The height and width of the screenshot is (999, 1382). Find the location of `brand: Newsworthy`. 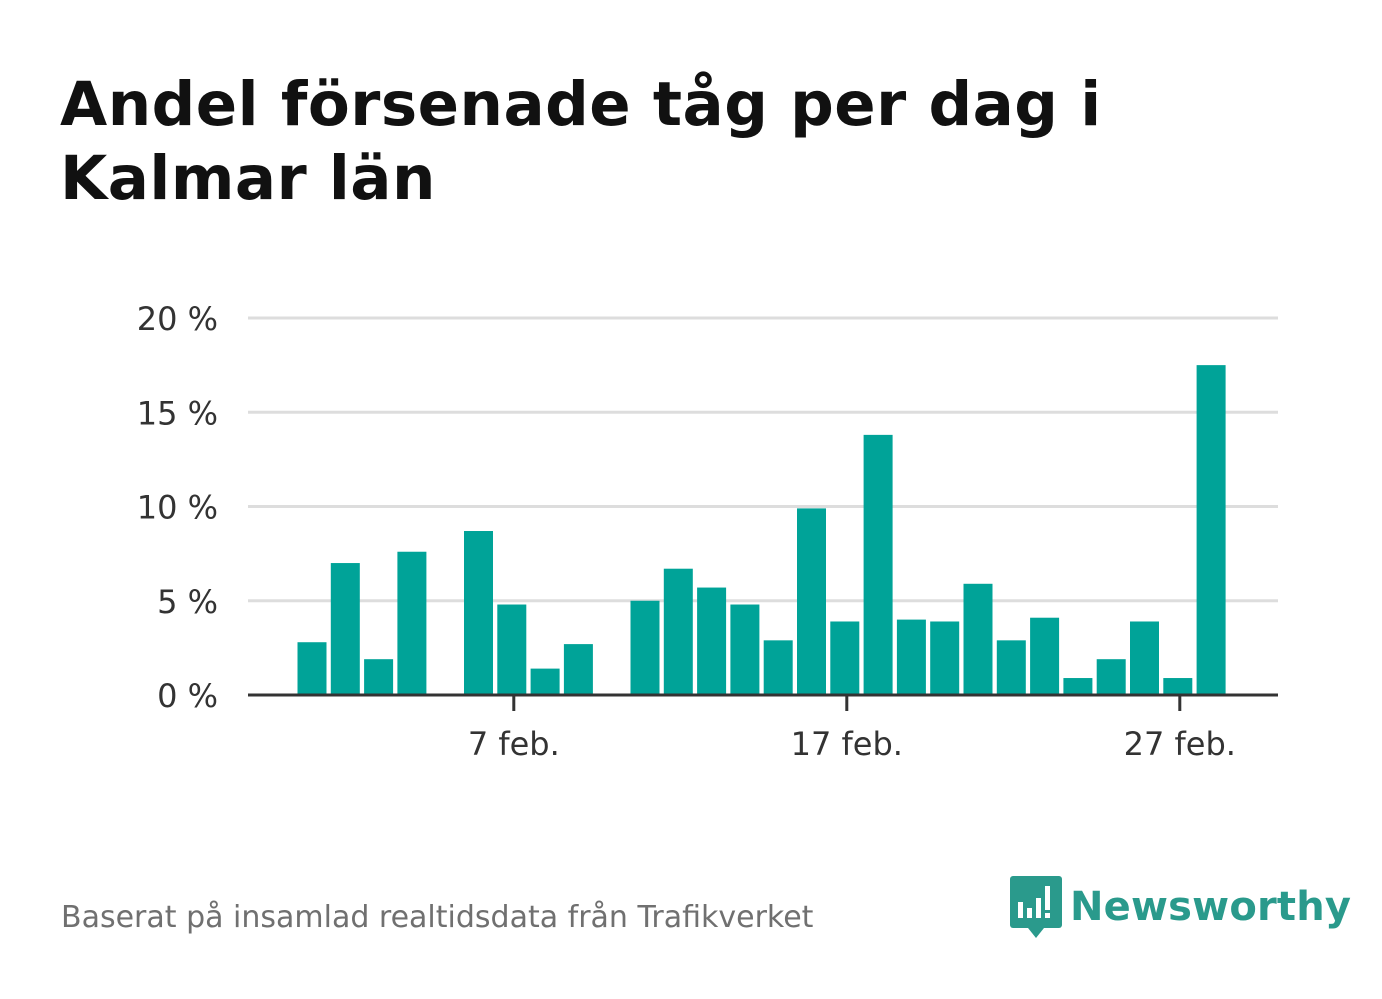

brand: Newsworthy is located at coordinates (1180, 907).